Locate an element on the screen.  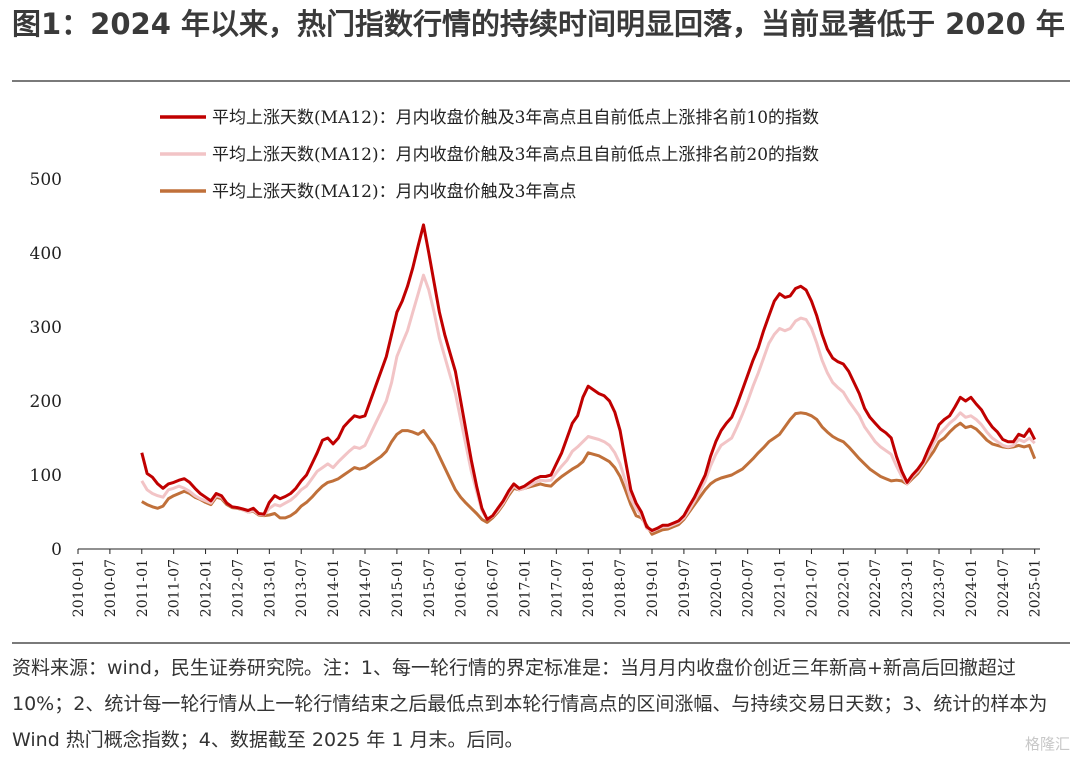
x-tick-label: 2018-01 is located at coordinates (589, 588).